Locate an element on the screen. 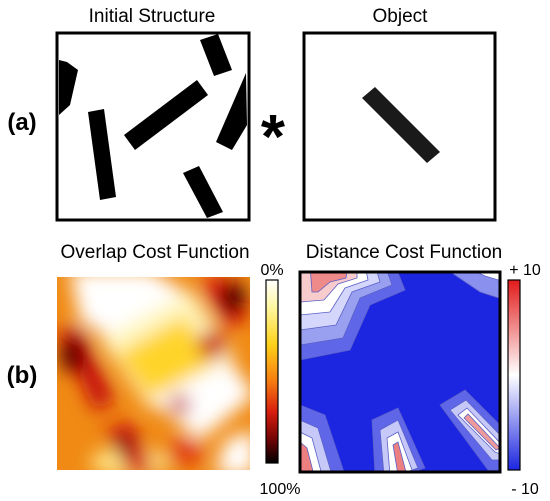 The width and height of the screenshot is (550, 501). convolution-operator: * is located at coordinates (273, 137).